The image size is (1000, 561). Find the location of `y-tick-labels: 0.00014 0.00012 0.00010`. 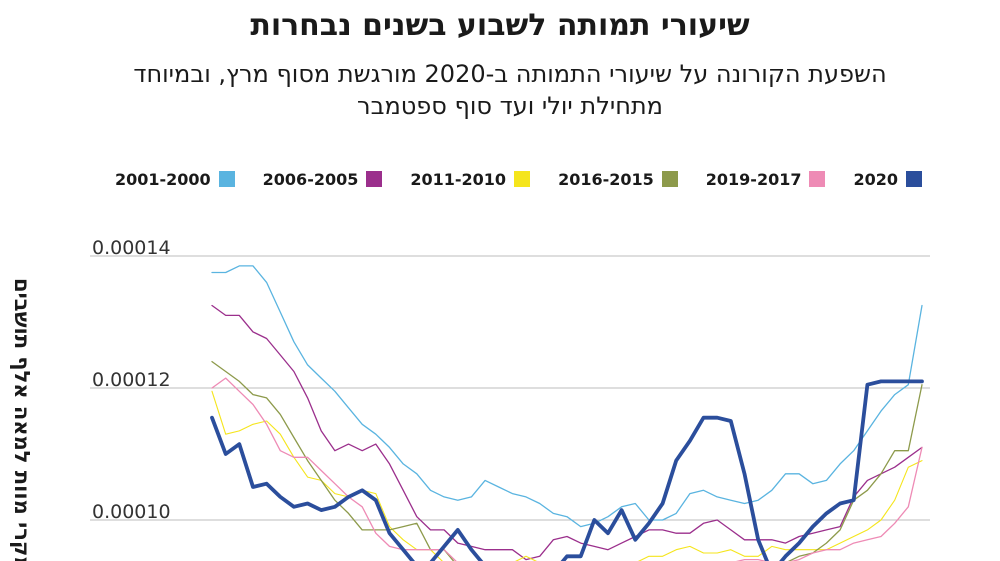

y-tick-labels: 0.00014 0.00012 0.00010 is located at coordinates (131, 380).